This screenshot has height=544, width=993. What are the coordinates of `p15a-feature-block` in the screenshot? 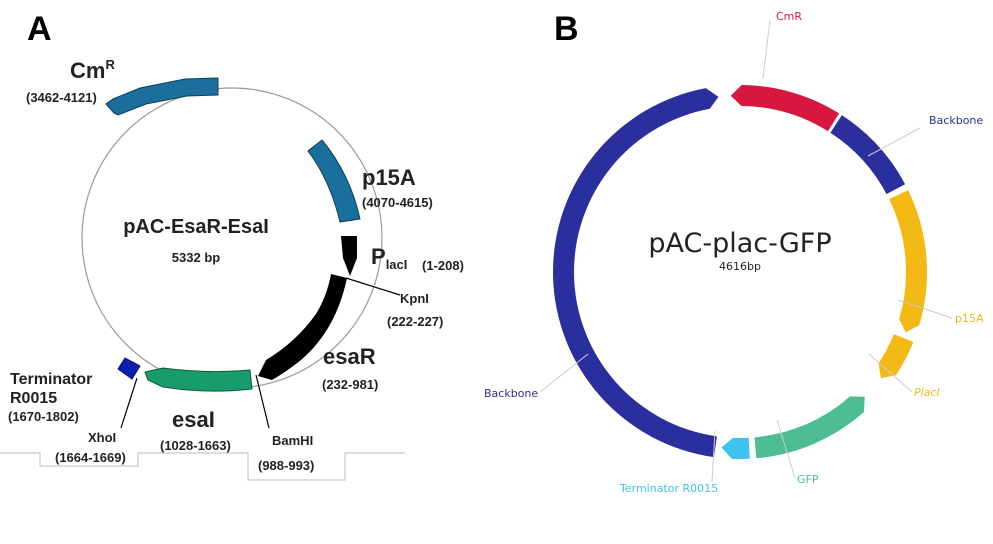 It's located at (334, 181).